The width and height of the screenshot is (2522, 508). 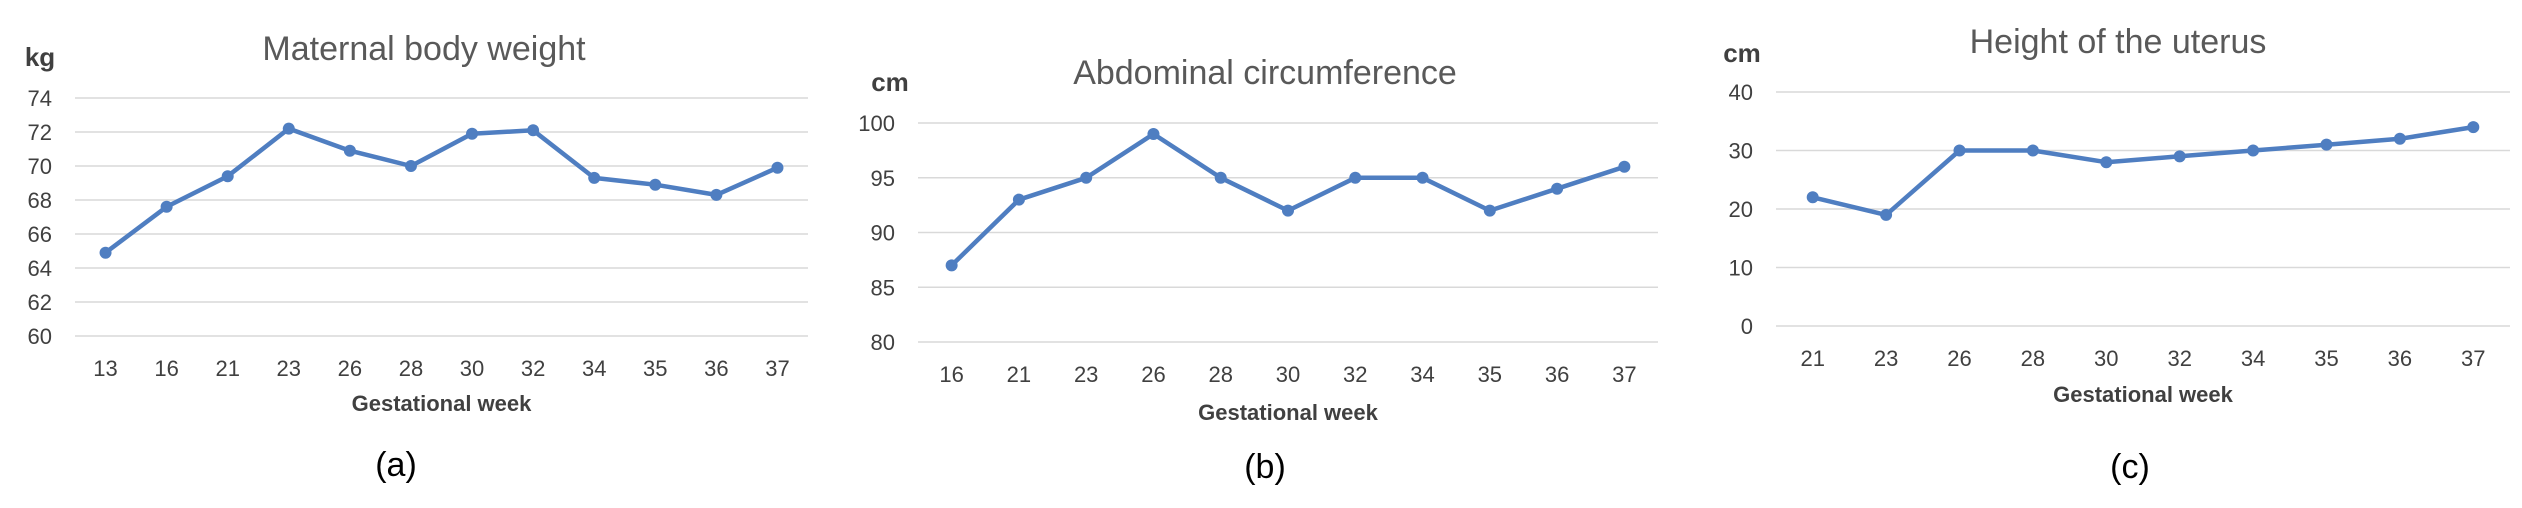 I want to click on y-tick-label: 20, so click(x=1741, y=209).